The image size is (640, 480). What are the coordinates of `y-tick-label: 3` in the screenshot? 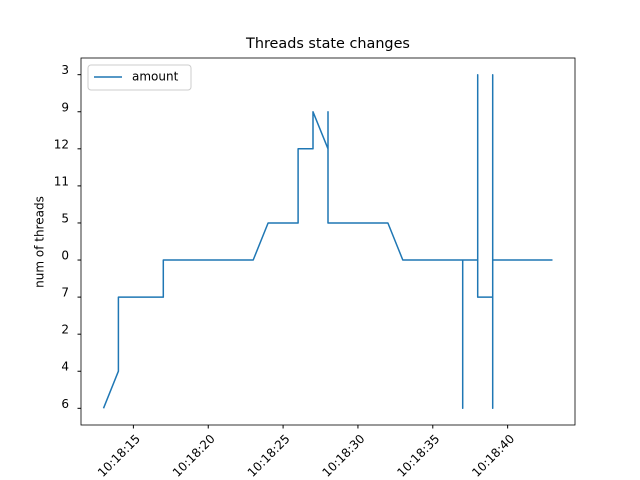 It's located at (65, 70).